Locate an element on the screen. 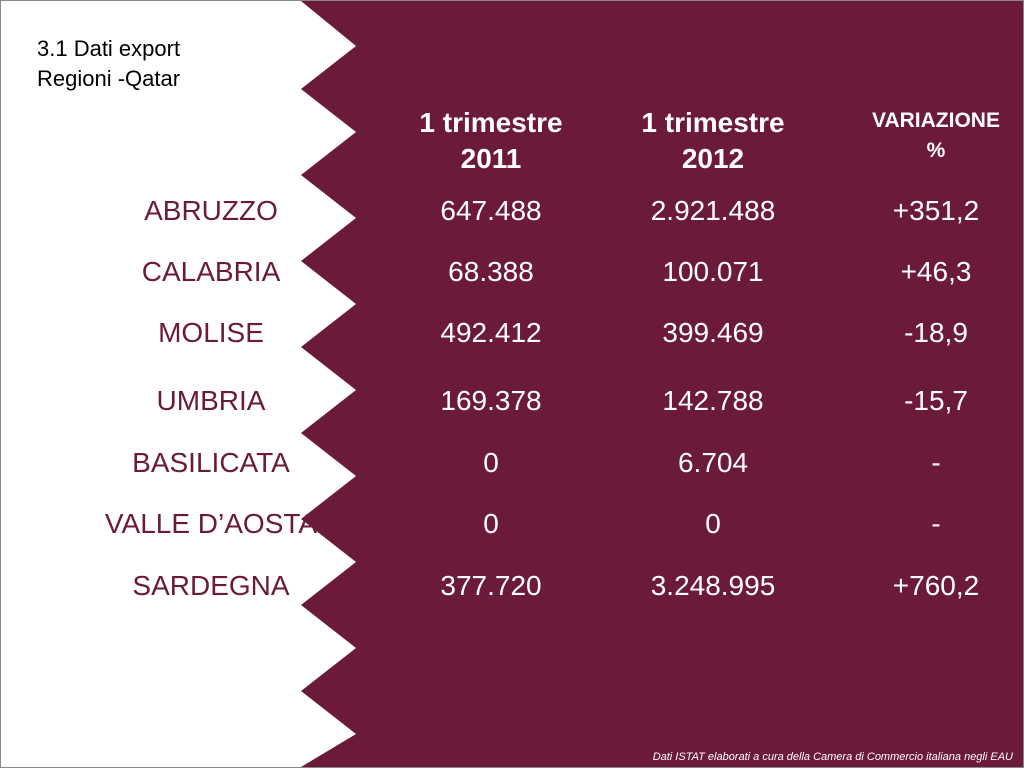 The image size is (1024, 768). region-name-text: BASILICATA is located at coordinates (211, 462).